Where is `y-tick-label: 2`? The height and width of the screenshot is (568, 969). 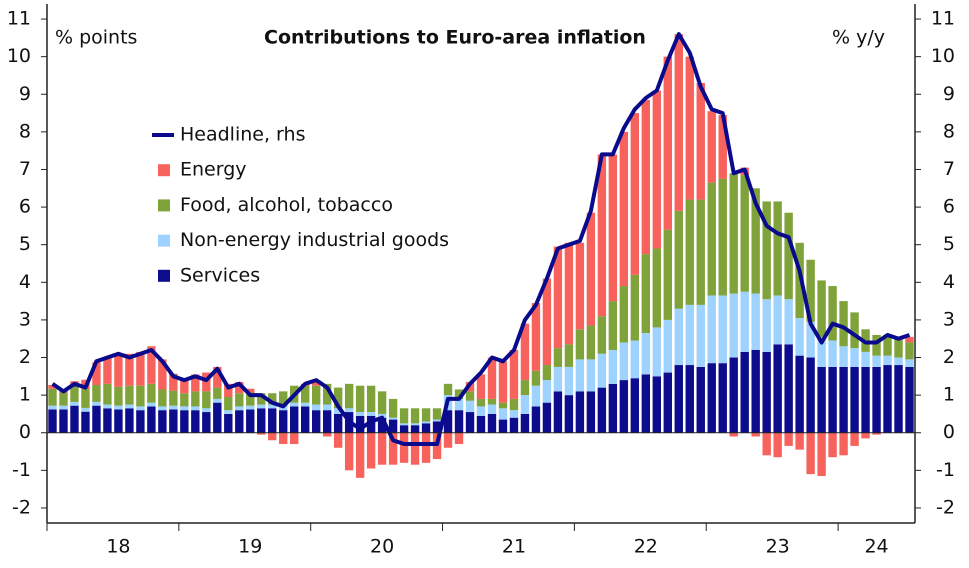
y-tick-label: 2 is located at coordinates (25, 357).